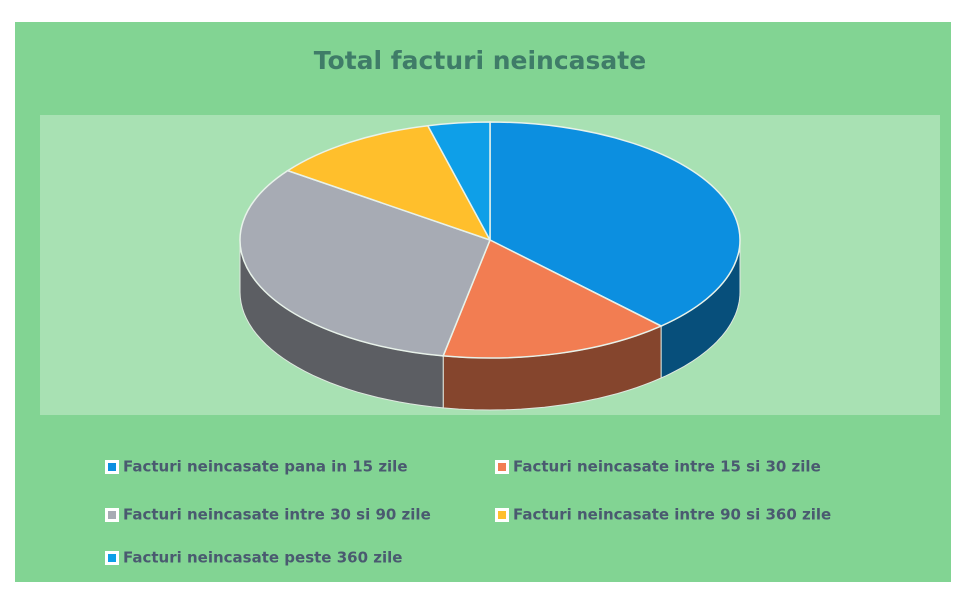 The image size is (956, 589). What do you see at coordinates (480, 60) in the screenshot?
I see `chart-title: Total facturi neincasate` at bounding box center [480, 60].